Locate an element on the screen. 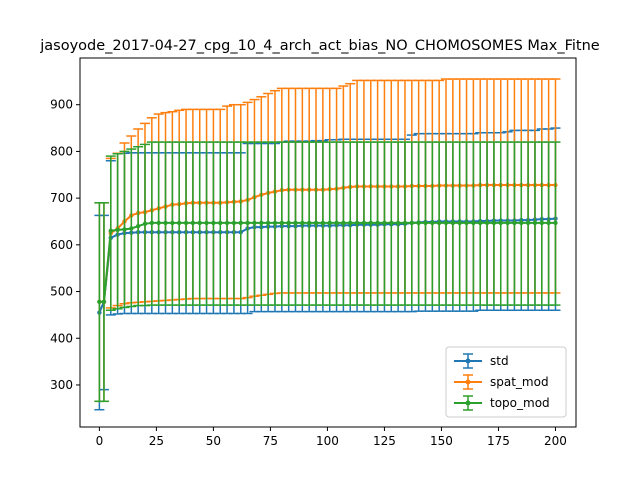 The image size is (640, 480). y-tick-label: 800 is located at coordinates (61, 151).